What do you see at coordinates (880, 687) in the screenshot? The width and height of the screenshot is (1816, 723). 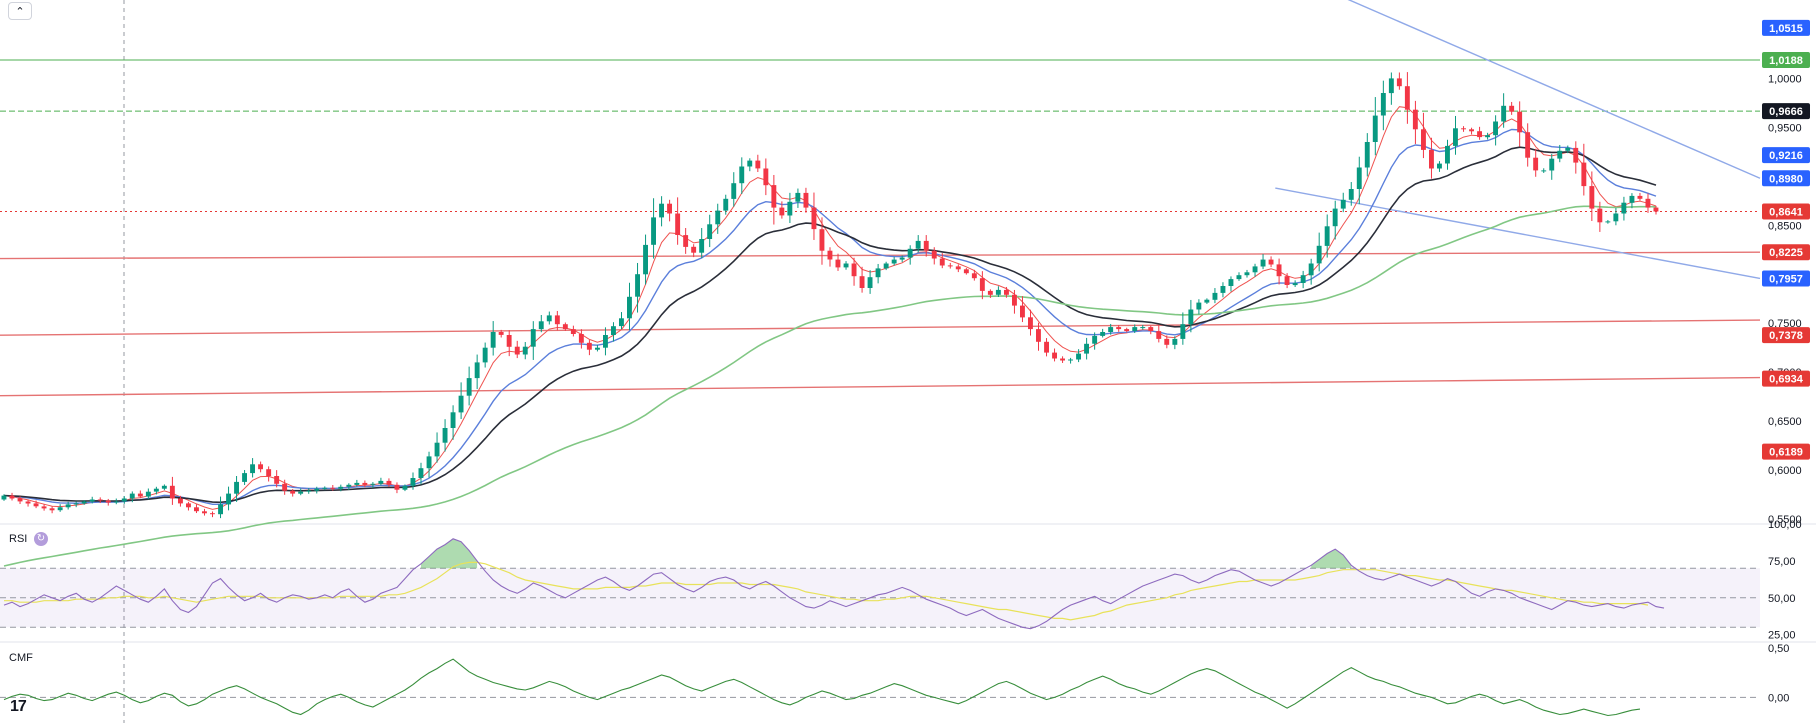 I see `cmf-pane` at bounding box center [880, 687].